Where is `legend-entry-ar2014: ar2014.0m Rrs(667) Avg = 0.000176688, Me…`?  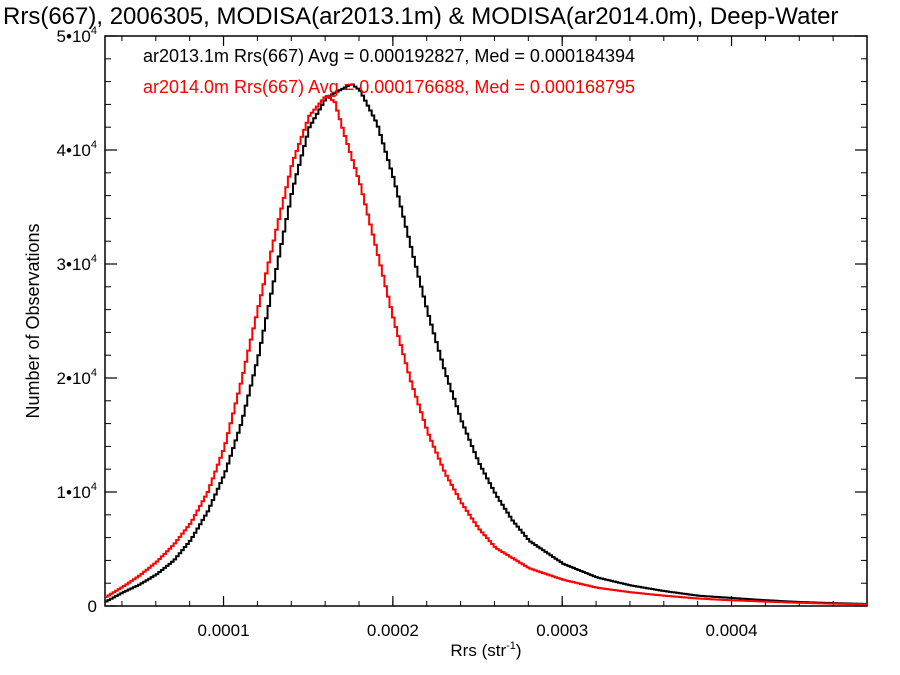
legend-entry-ar2014: ar2014.0m Rrs(667) Avg = 0.000176688, Me… is located at coordinates (389, 87).